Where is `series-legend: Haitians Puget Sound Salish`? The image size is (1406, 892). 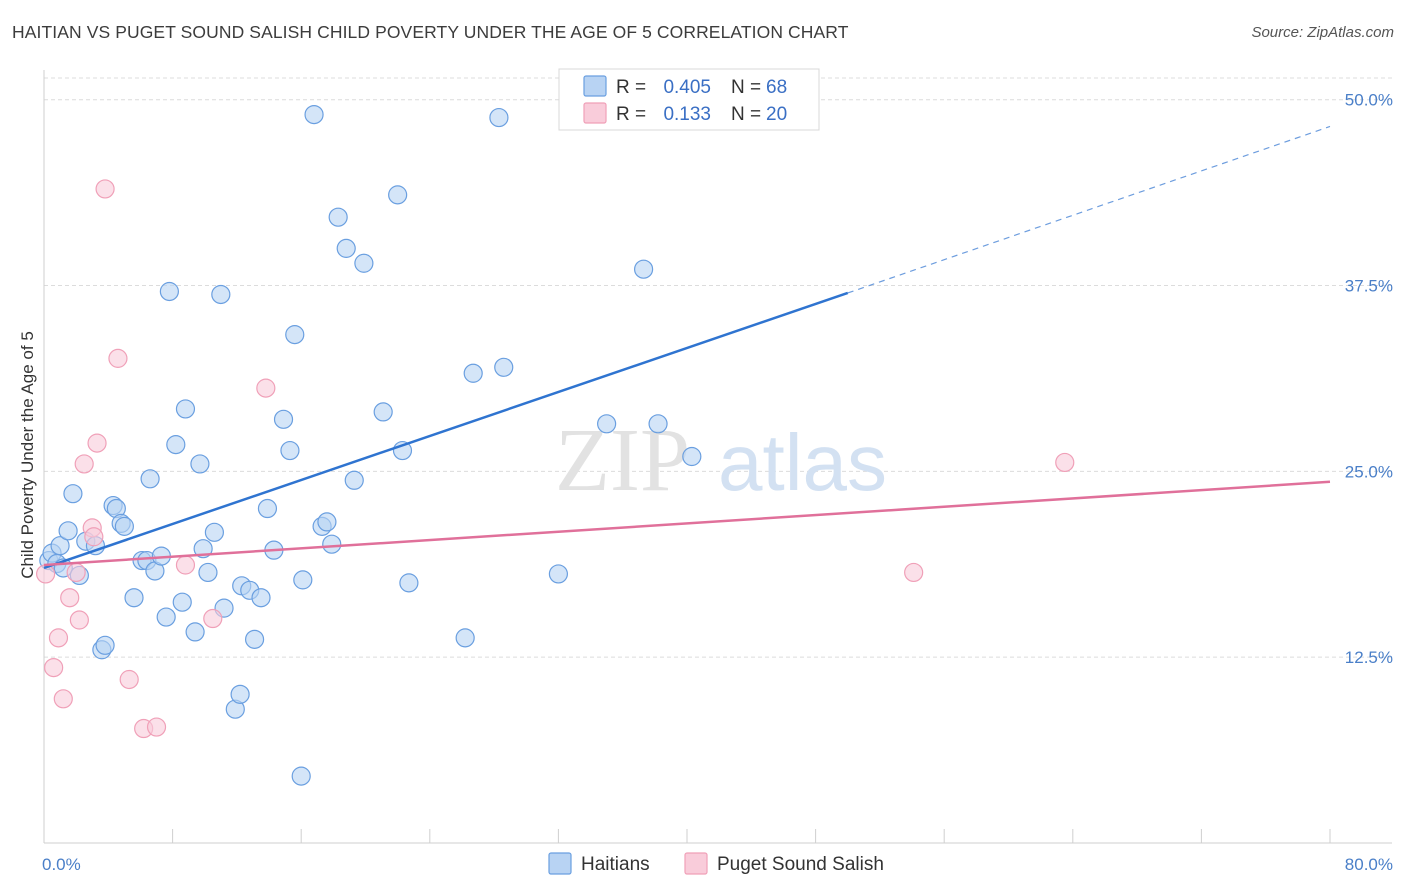
series-legend: Haitians Puget Sound Salish is located at coordinates (716, 863).